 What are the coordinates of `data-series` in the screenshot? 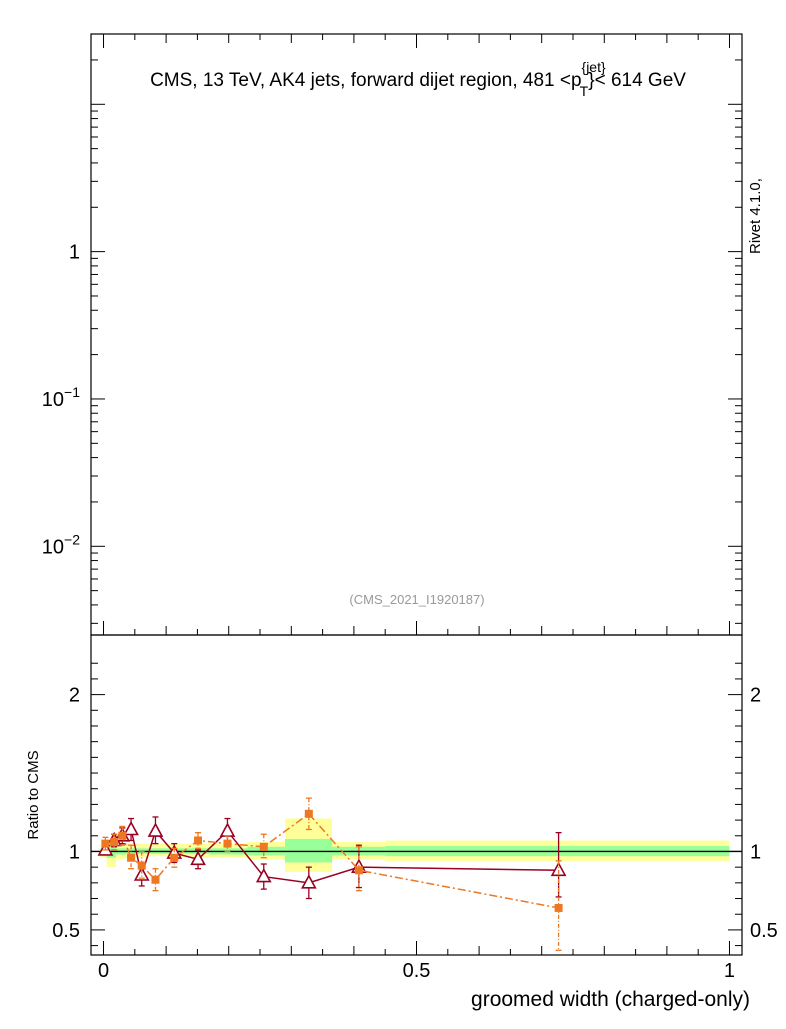 It's located at (332, 874).